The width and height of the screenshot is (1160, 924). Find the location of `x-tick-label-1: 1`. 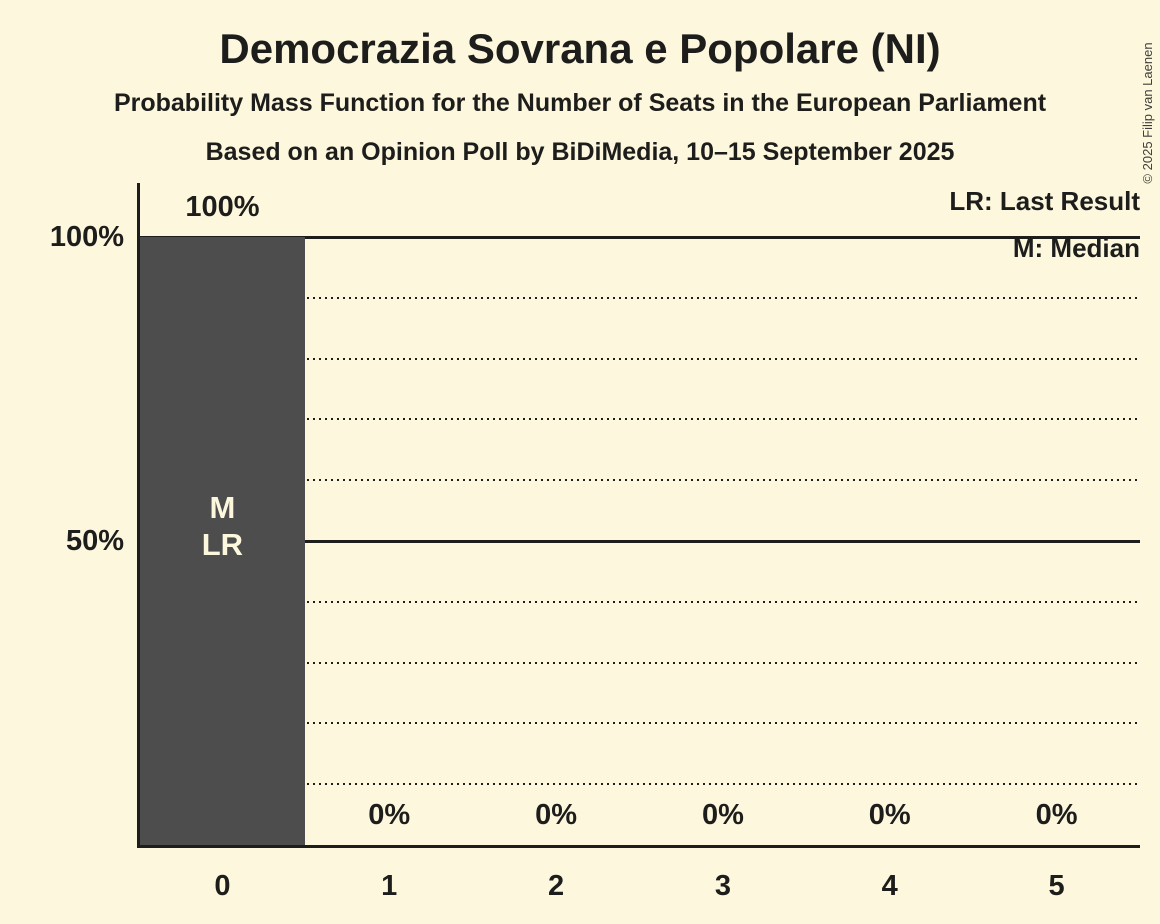

x-tick-label-1: 1 is located at coordinates (389, 886).